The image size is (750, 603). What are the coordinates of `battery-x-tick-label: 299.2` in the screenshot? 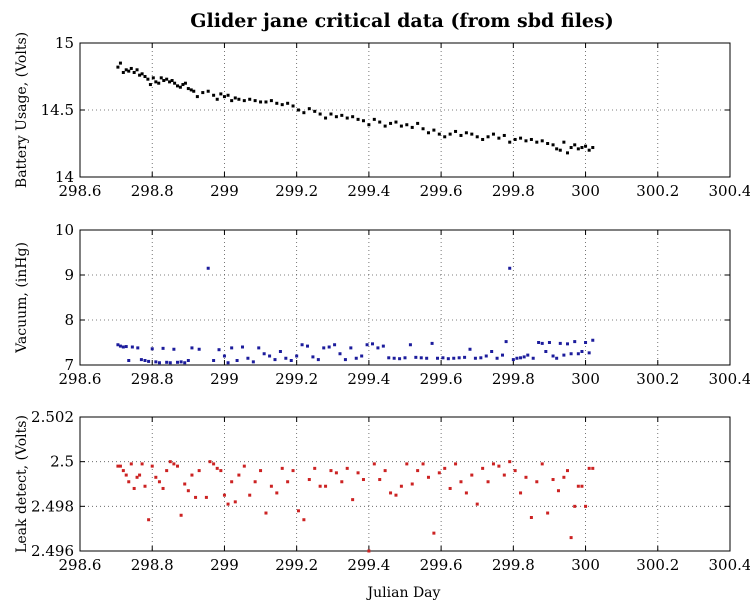 It's located at (296, 191).